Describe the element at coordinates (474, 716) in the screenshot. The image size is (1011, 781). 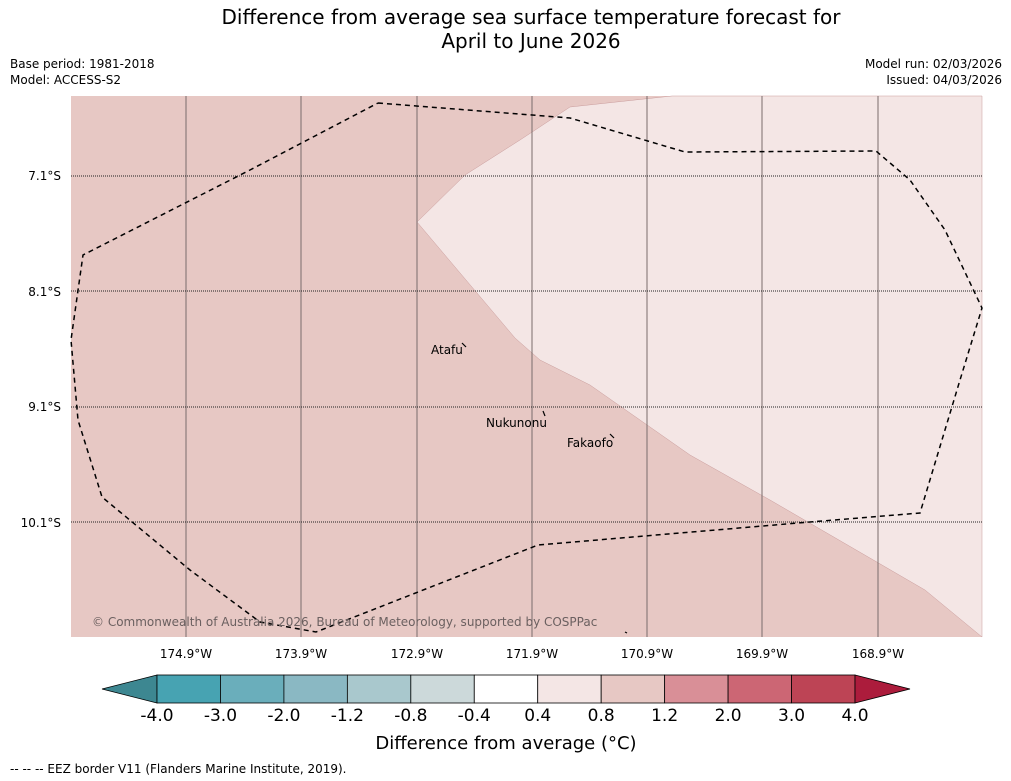
I see `colorbar-tick-label: -0.4` at that location.